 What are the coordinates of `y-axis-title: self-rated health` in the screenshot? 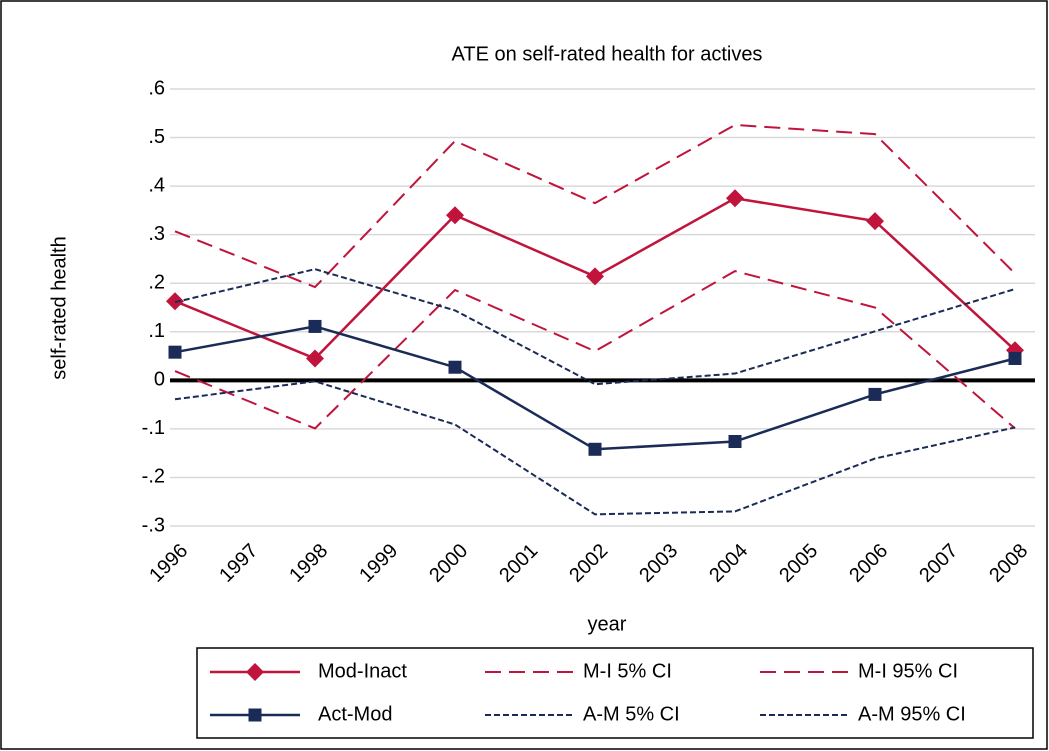 It's located at (59, 307).